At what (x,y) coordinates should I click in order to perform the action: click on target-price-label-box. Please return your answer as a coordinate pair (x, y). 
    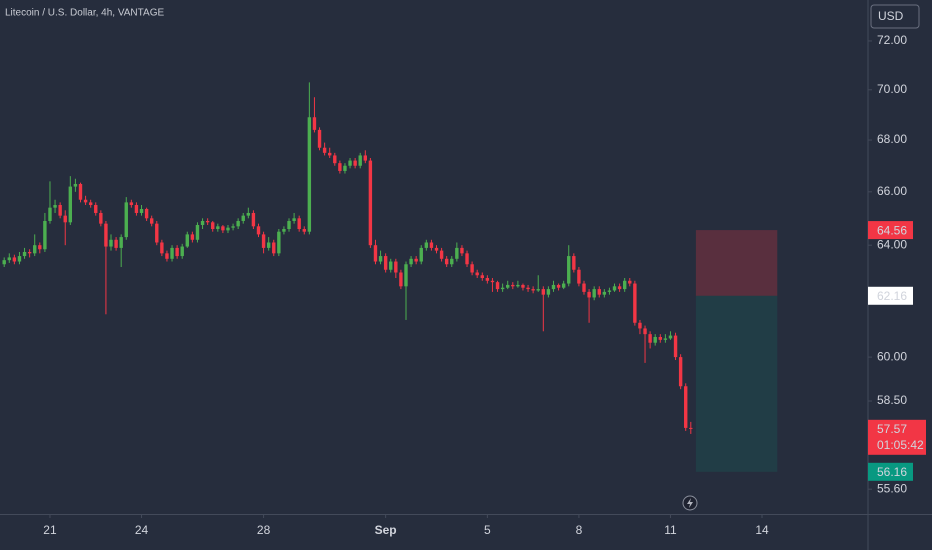
    Looking at the image, I should click on (890, 471).